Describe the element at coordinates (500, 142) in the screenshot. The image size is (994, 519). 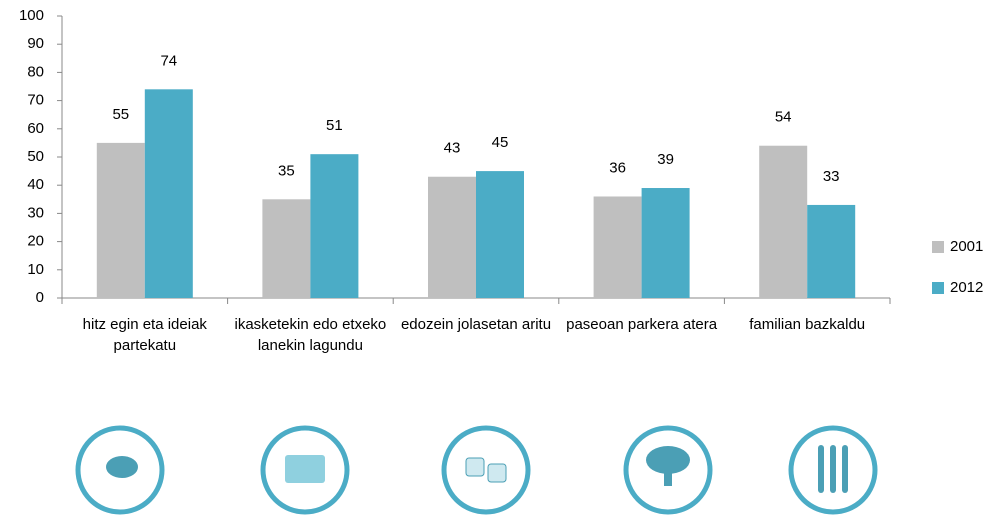
I see `data-label: 45` at that location.